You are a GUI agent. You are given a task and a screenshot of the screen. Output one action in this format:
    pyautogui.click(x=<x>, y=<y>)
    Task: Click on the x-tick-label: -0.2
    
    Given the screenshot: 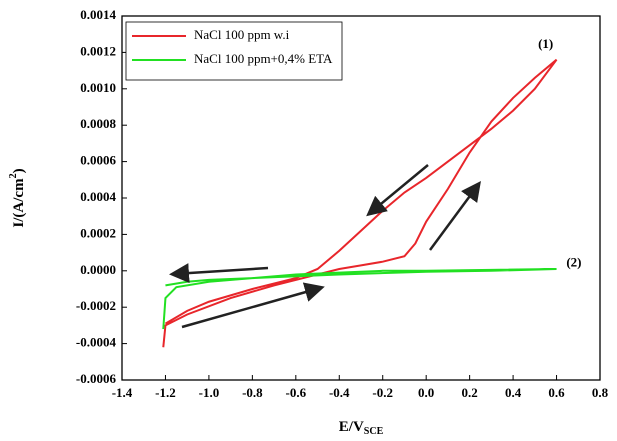 What is the action you would take?
    pyautogui.click(x=382, y=392)
    